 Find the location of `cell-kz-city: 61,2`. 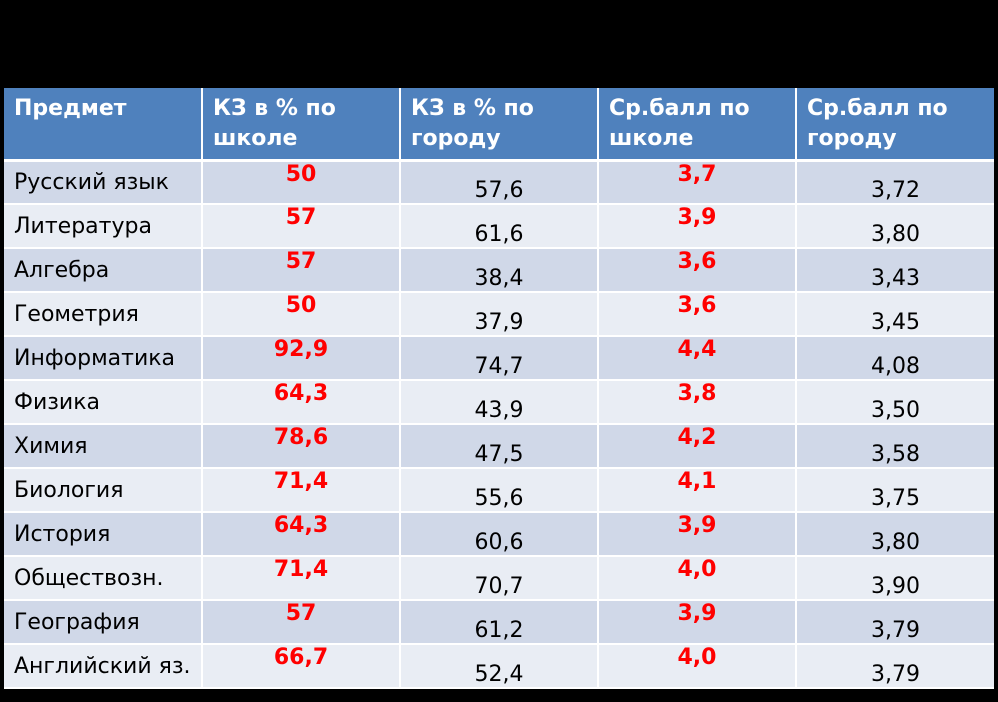

cell-kz-city: 61,2 is located at coordinates (499, 622).